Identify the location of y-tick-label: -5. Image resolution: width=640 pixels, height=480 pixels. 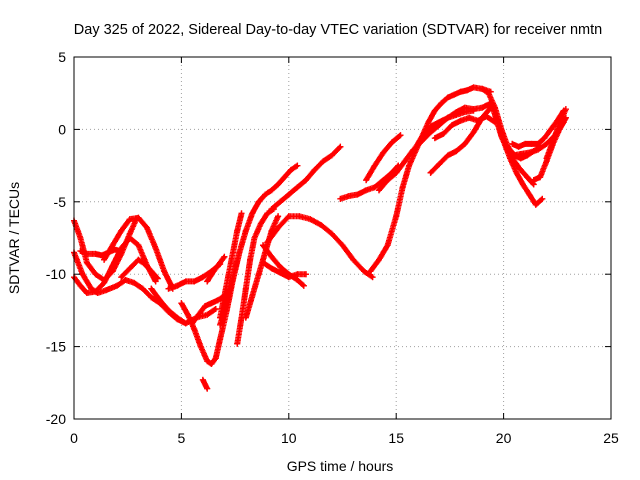
(60, 202).